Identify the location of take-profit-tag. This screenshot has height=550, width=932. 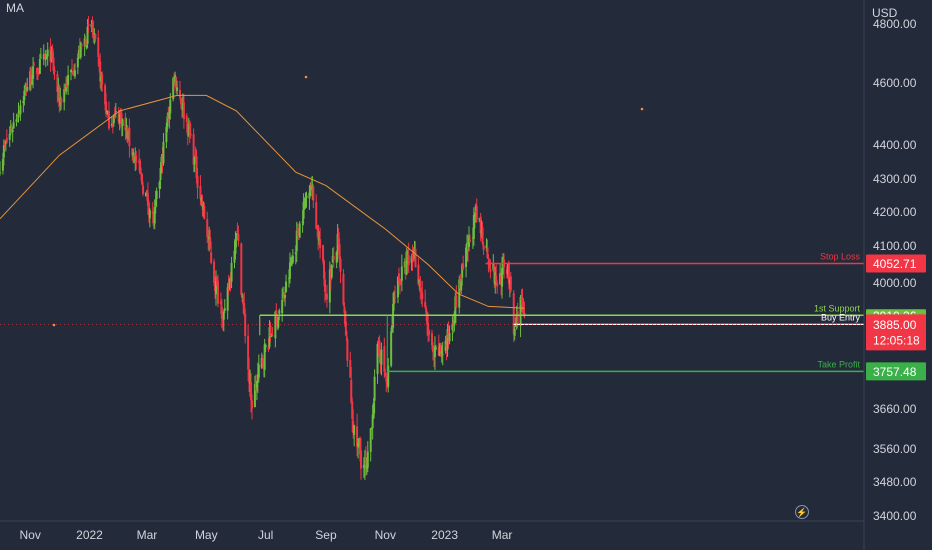
(896, 371).